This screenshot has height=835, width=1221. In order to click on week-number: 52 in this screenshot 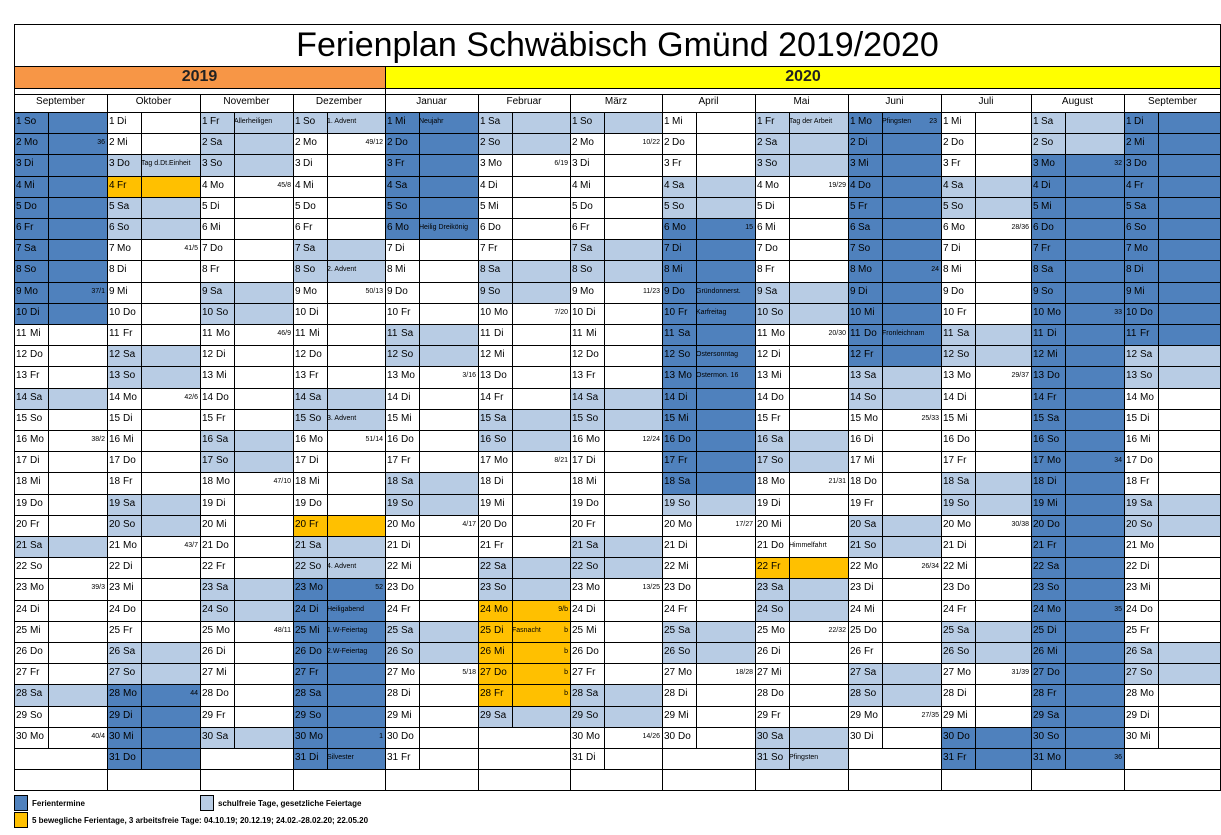, I will do `click(379, 588)`.